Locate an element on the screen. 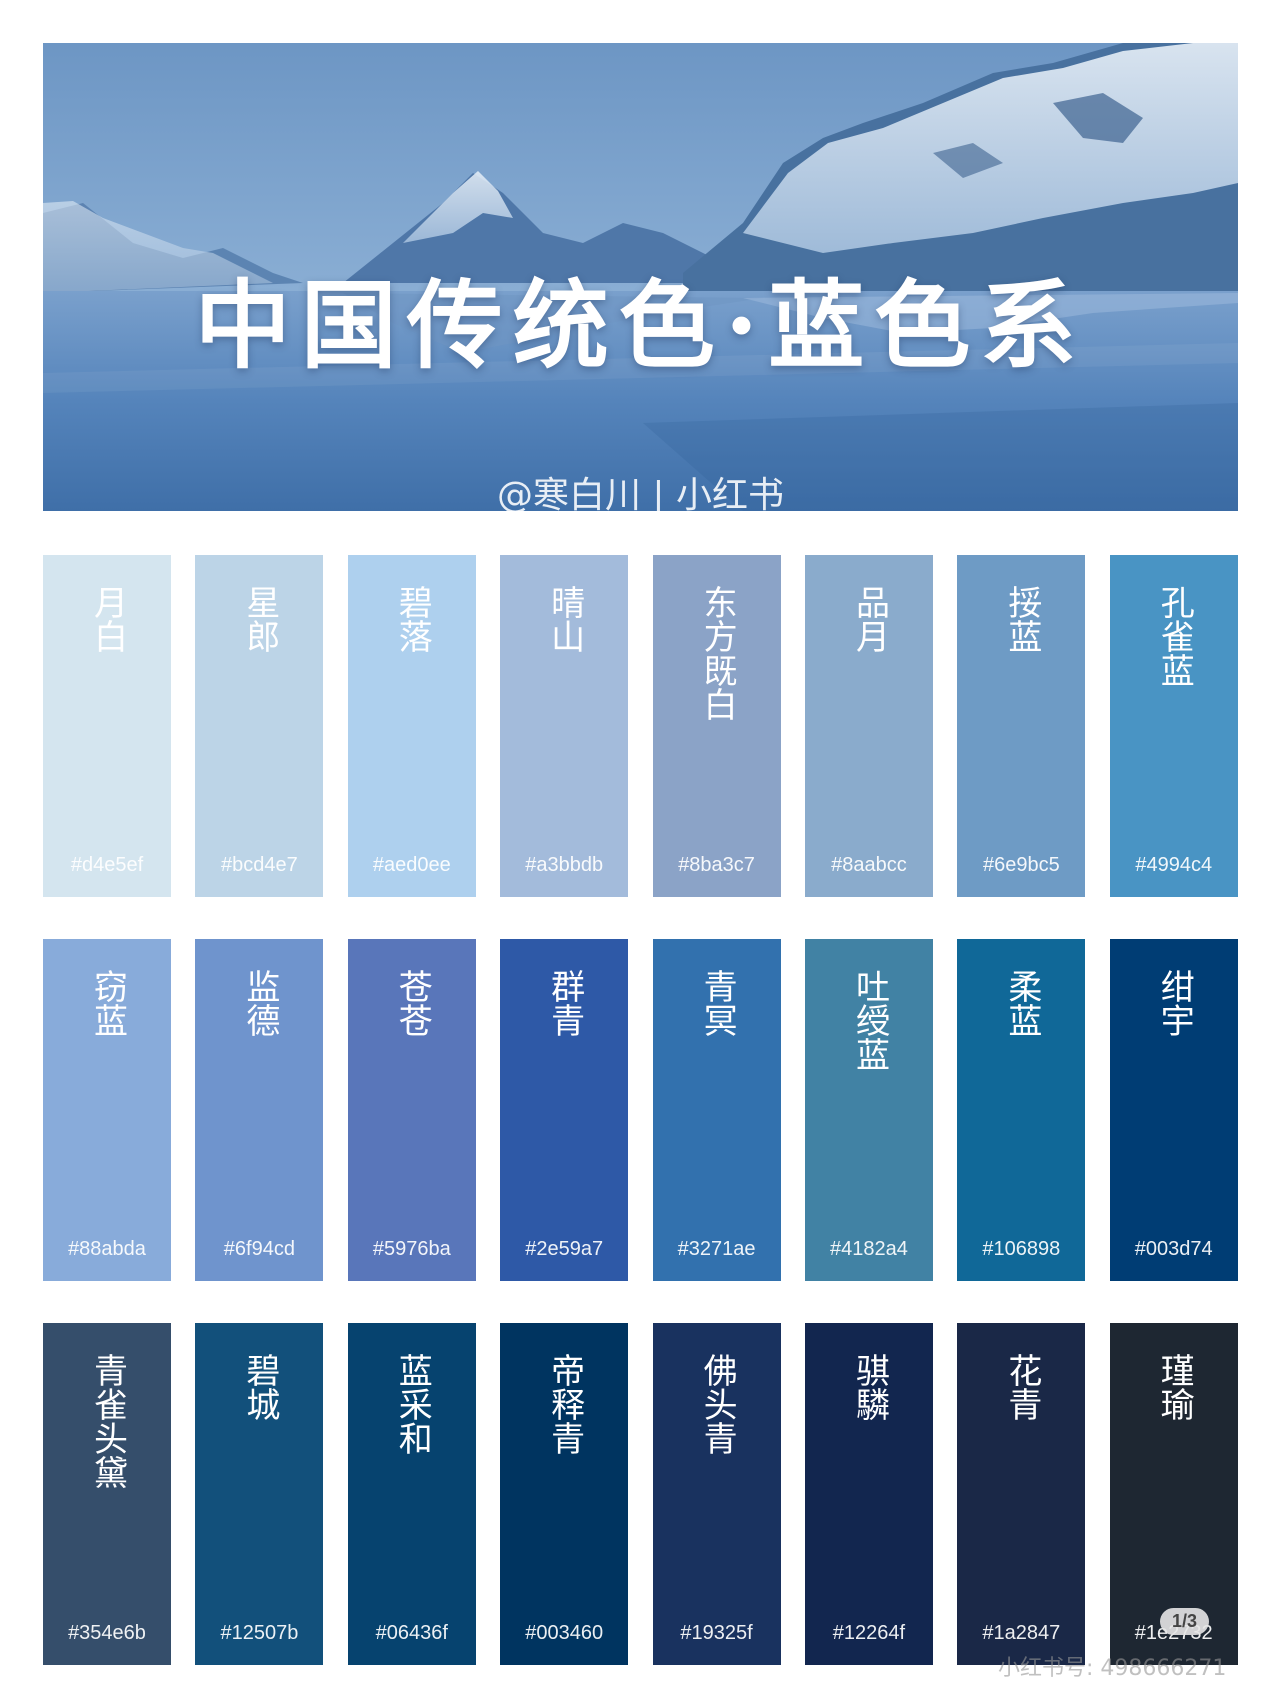 This screenshot has height=1706, width=1280. swatch-name: 骐驎 is located at coordinates (869, 1387).